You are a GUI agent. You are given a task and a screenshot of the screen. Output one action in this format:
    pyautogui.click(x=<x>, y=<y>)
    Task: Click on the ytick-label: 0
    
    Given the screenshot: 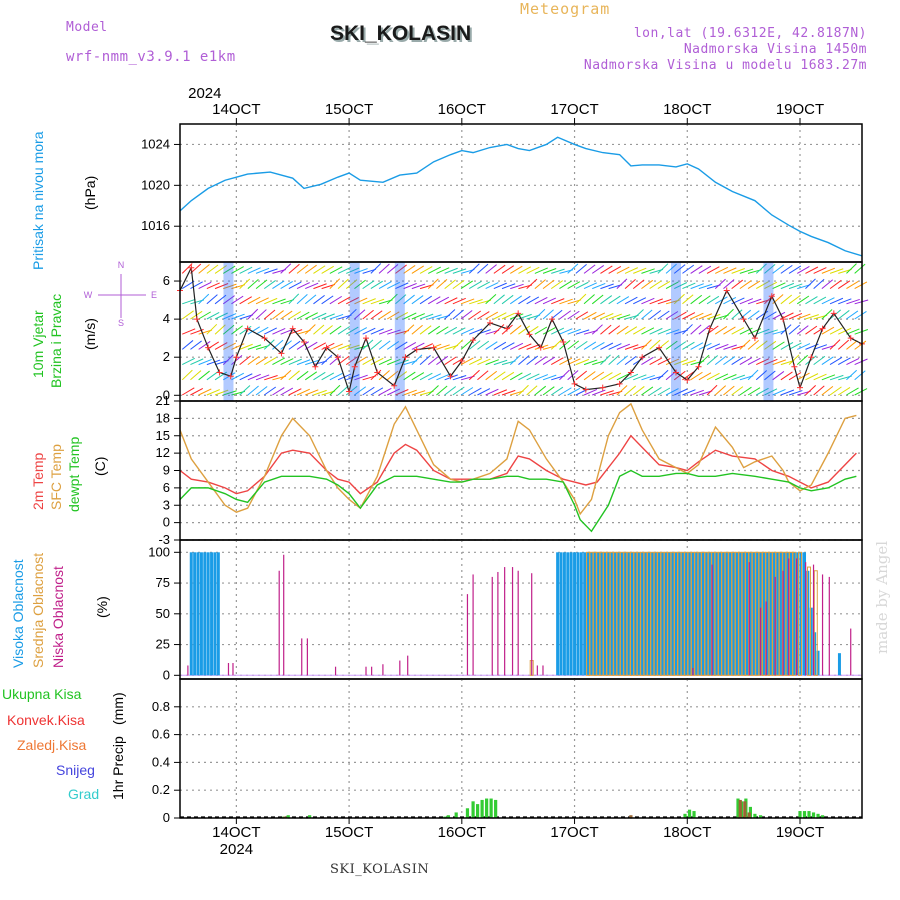 What is the action you would take?
    pyautogui.click(x=166, y=674)
    